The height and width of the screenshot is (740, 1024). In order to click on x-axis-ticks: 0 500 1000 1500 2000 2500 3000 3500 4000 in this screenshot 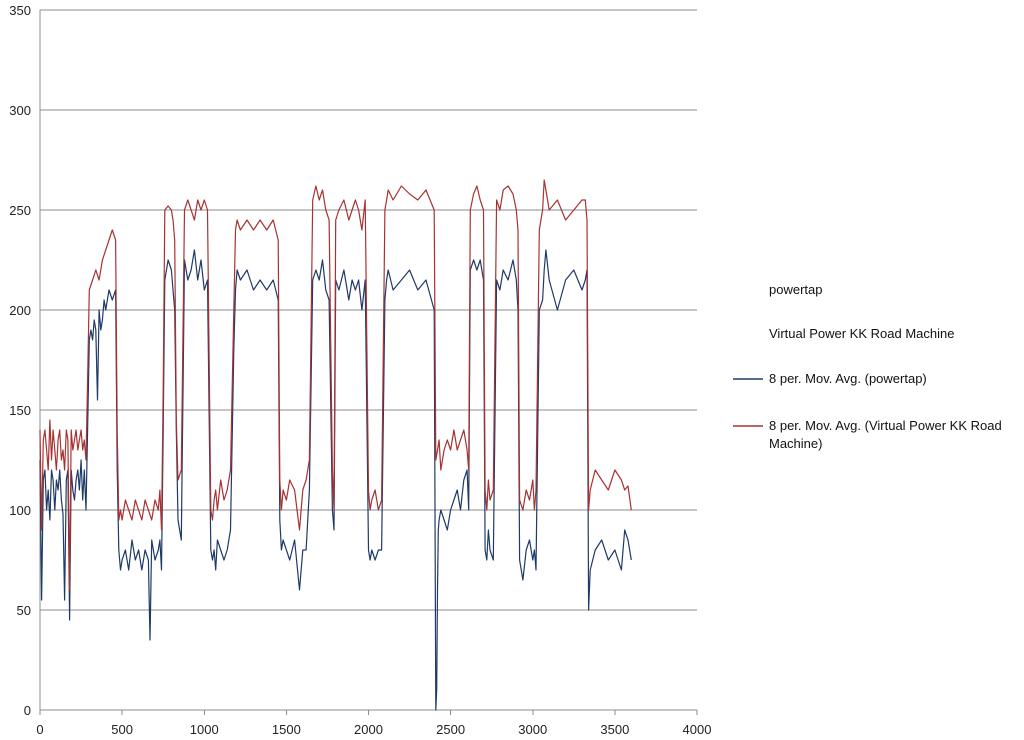, I will do `click(373, 723)`.